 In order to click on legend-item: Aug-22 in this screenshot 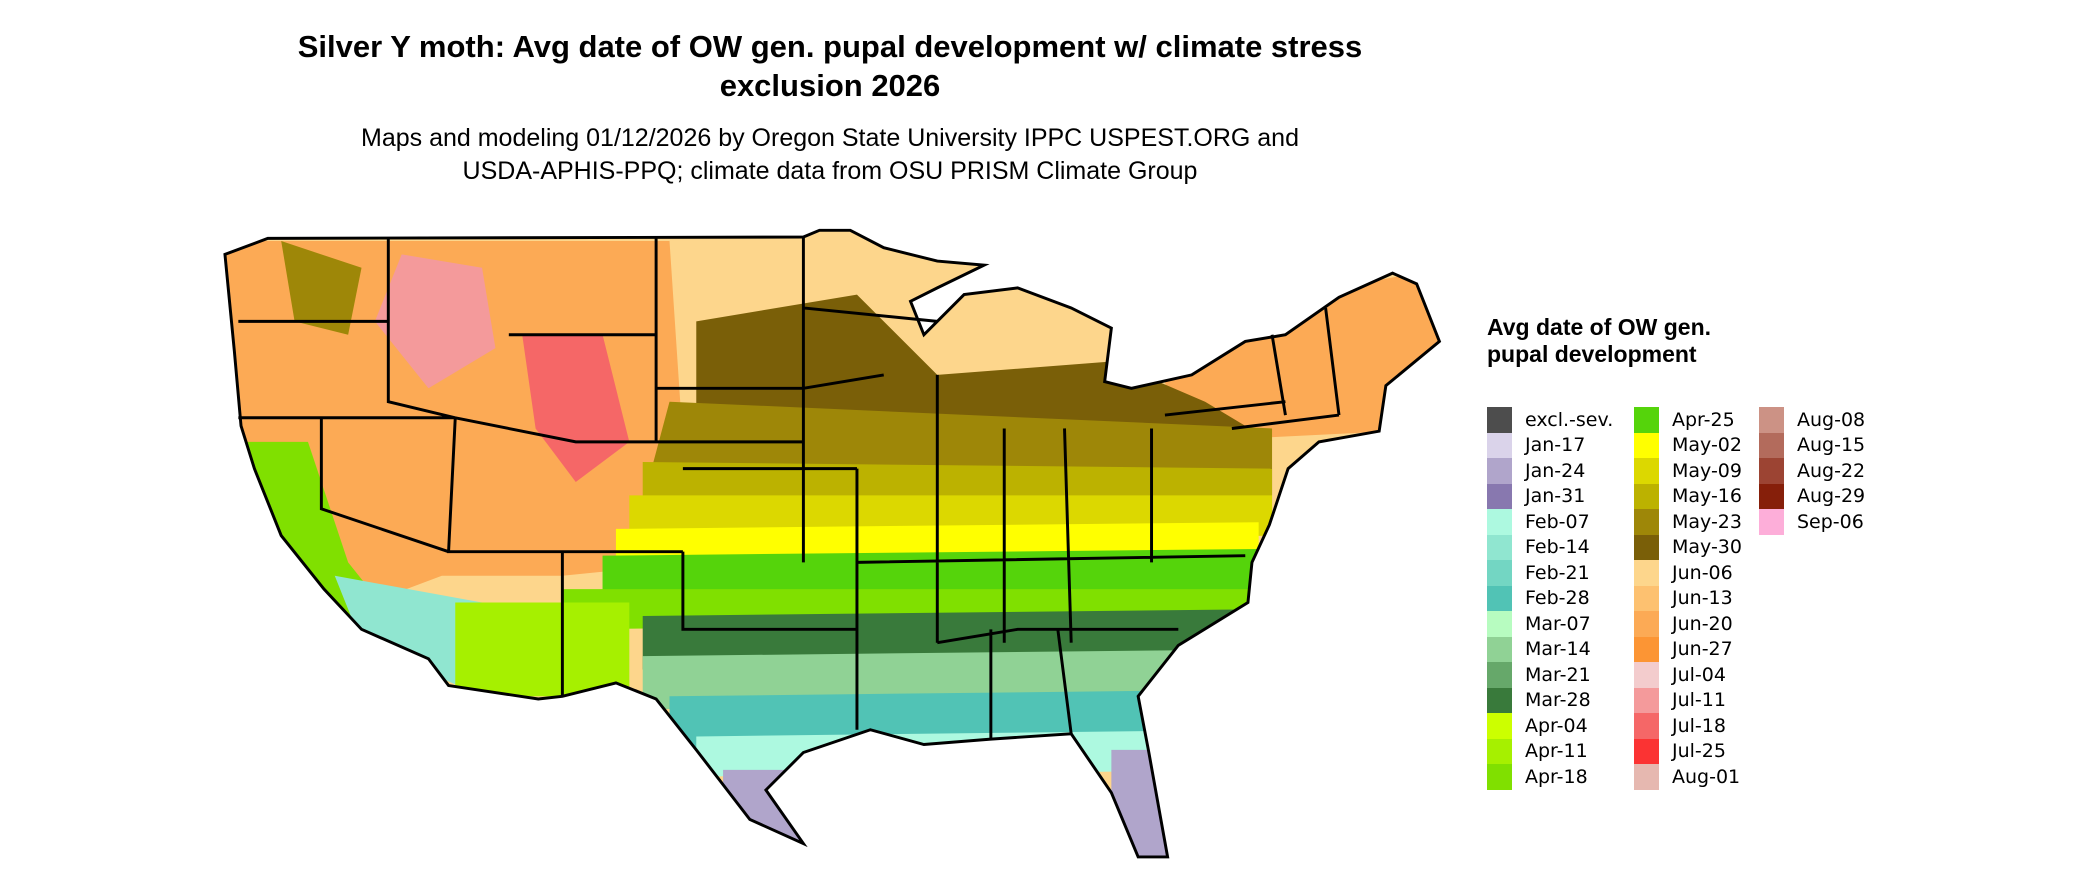, I will do `click(1812, 471)`.